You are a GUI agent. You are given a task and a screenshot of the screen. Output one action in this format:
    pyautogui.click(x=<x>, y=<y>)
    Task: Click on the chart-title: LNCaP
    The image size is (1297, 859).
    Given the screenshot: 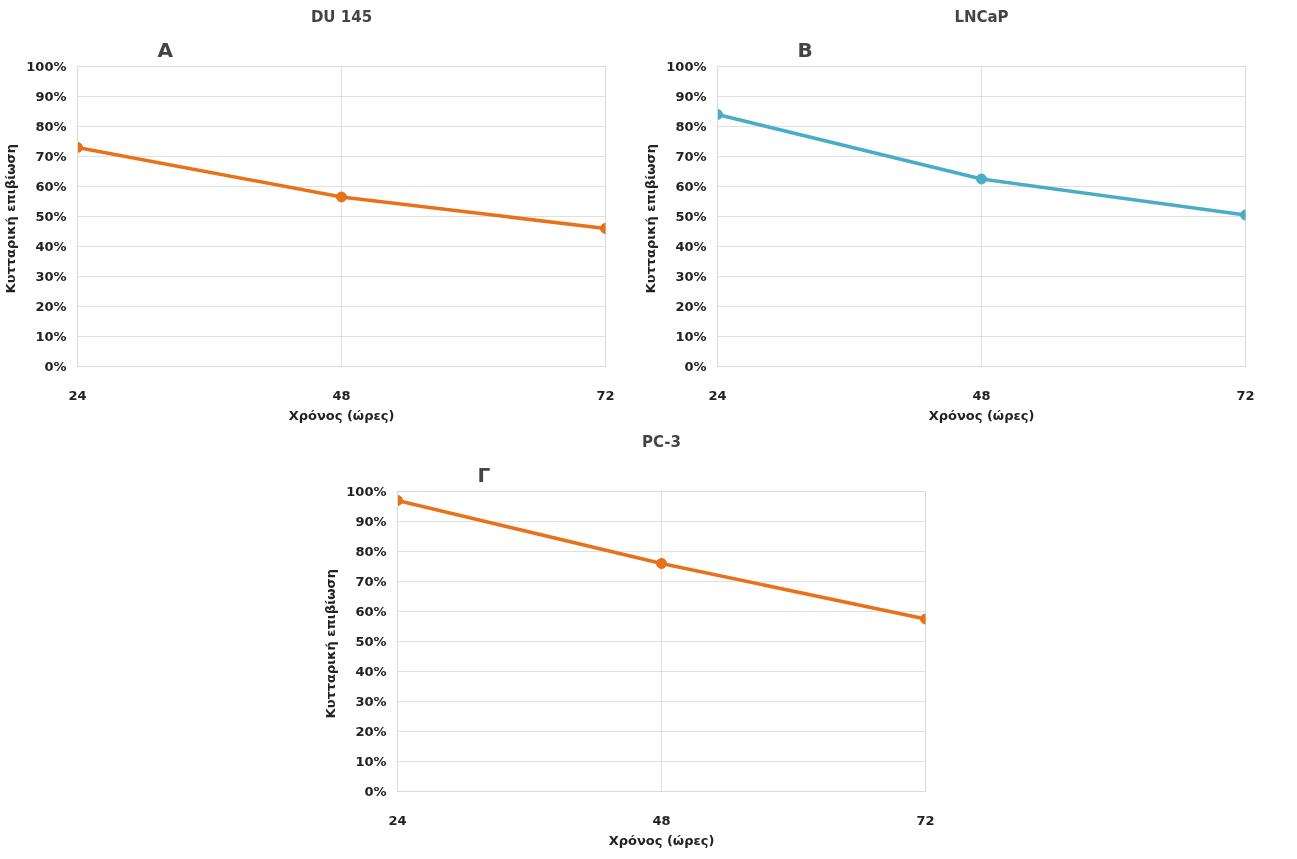 What is the action you would take?
    pyautogui.click(x=981, y=16)
    